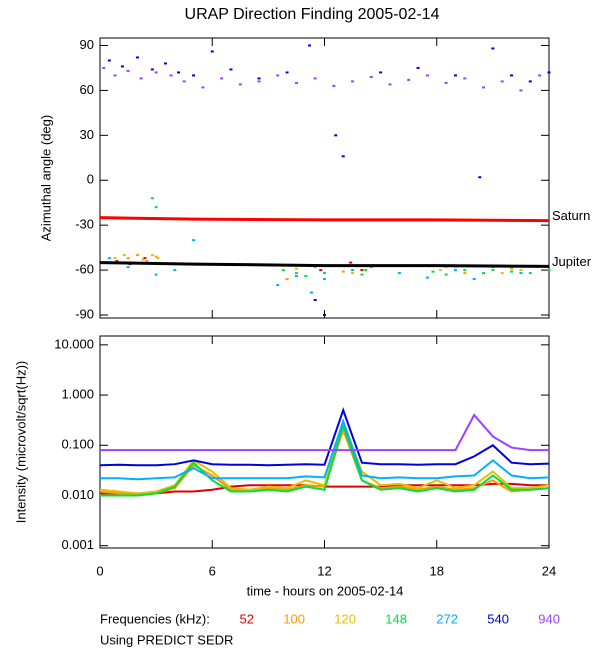  What do you see at coordinates (90, 179) in the screenshot?
I see `y-tick-label: 0` at bounding box center [90, 179].